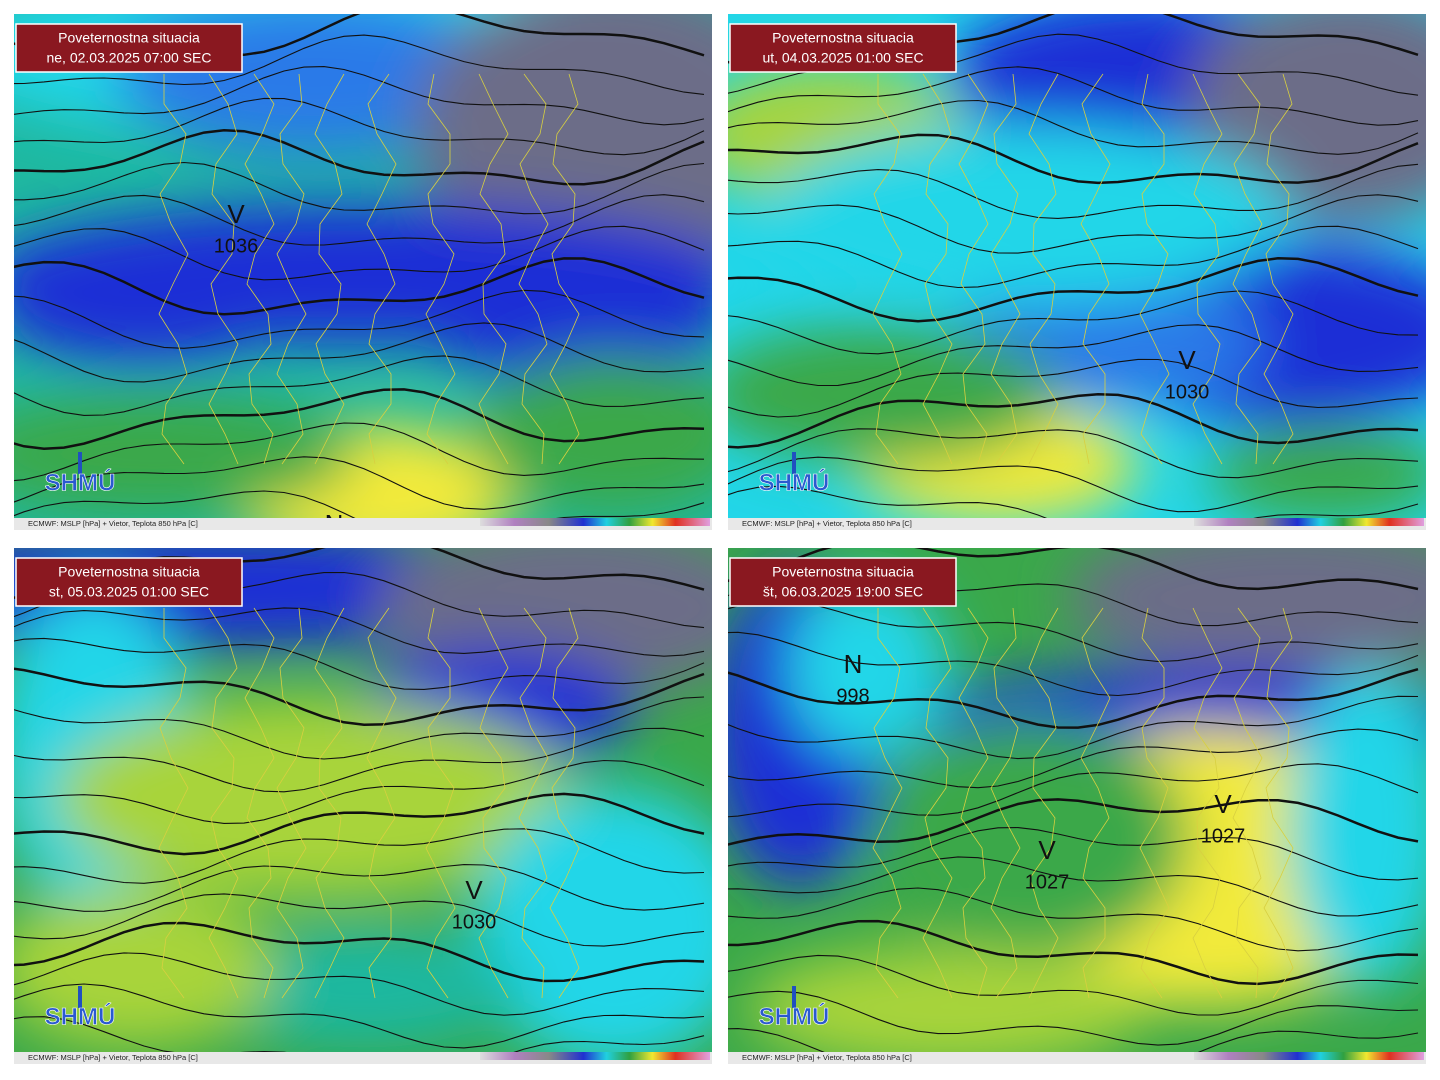  Describe the element at coordinates (129, 592) in the screenshot. I see `date: st, 05.03.2025 01:00 SEC` at that location.